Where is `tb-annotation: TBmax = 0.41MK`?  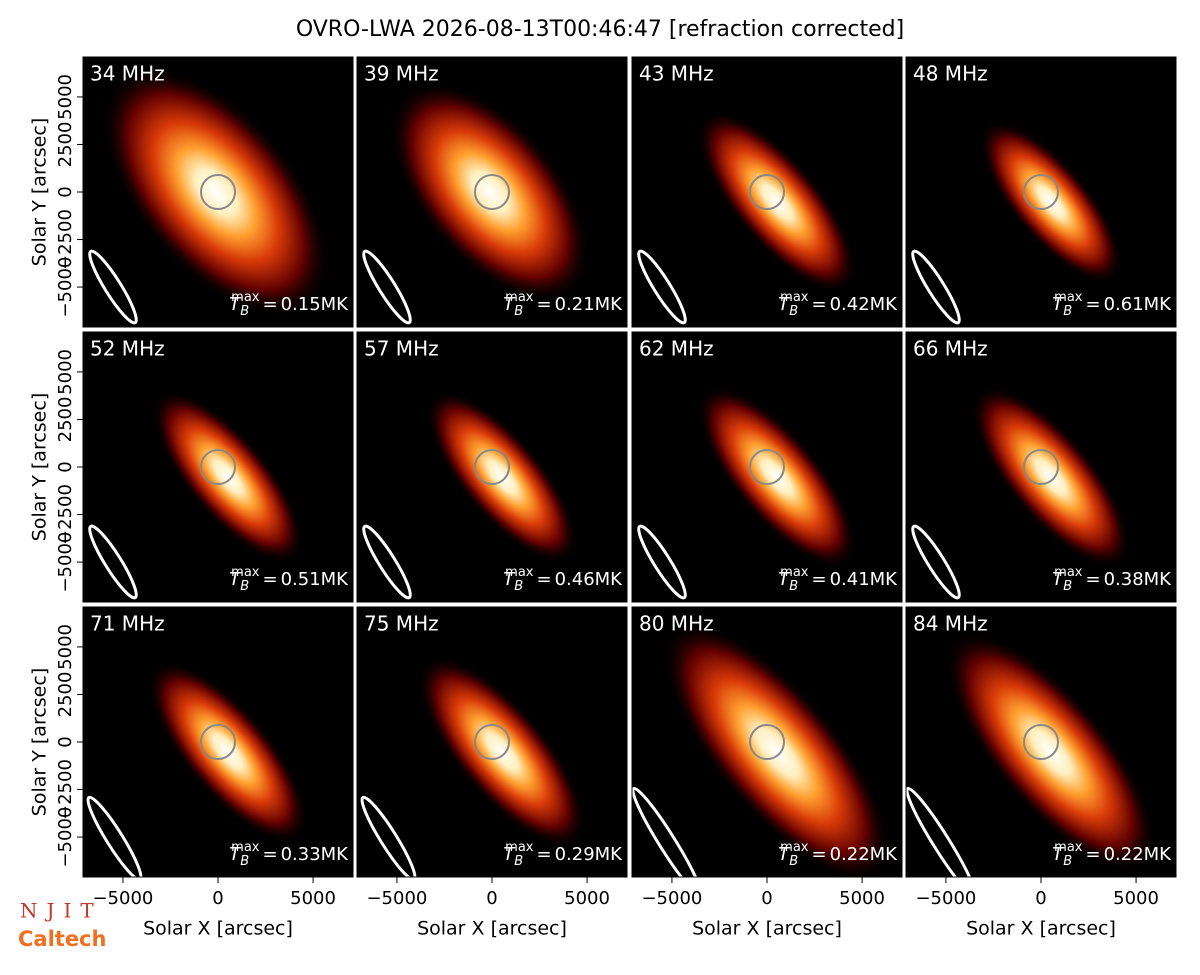
tb-annotation: TBmax = 0.41MK is located at coordinates (838, 579).